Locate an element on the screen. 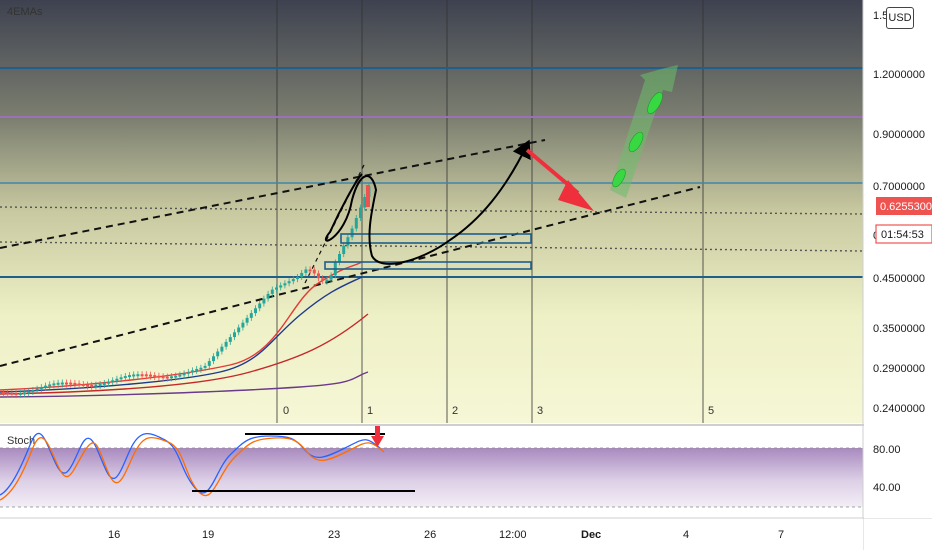 Image resolution: width=932 pixels, height=550 pixels. cycle-label: 1 is located at coordinates (370, 411).